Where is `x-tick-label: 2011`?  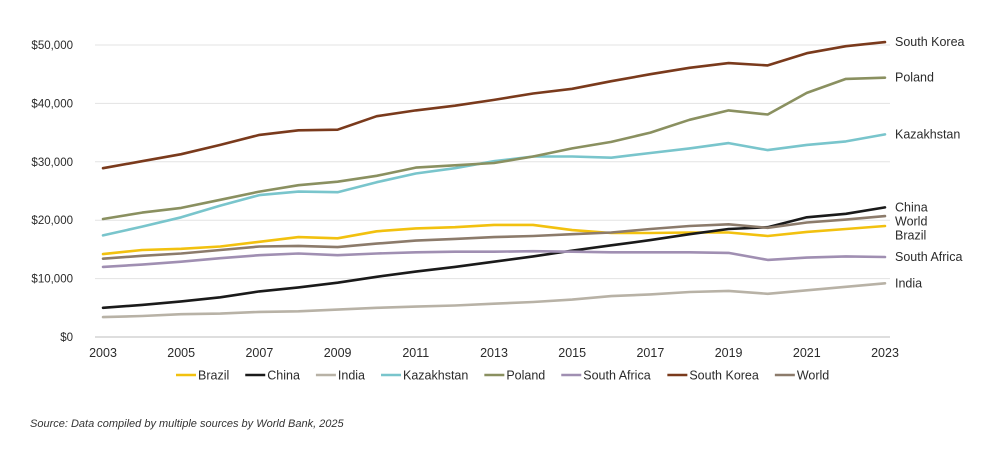
x-tick-label: 2011 is located at coordinates (415, 353).